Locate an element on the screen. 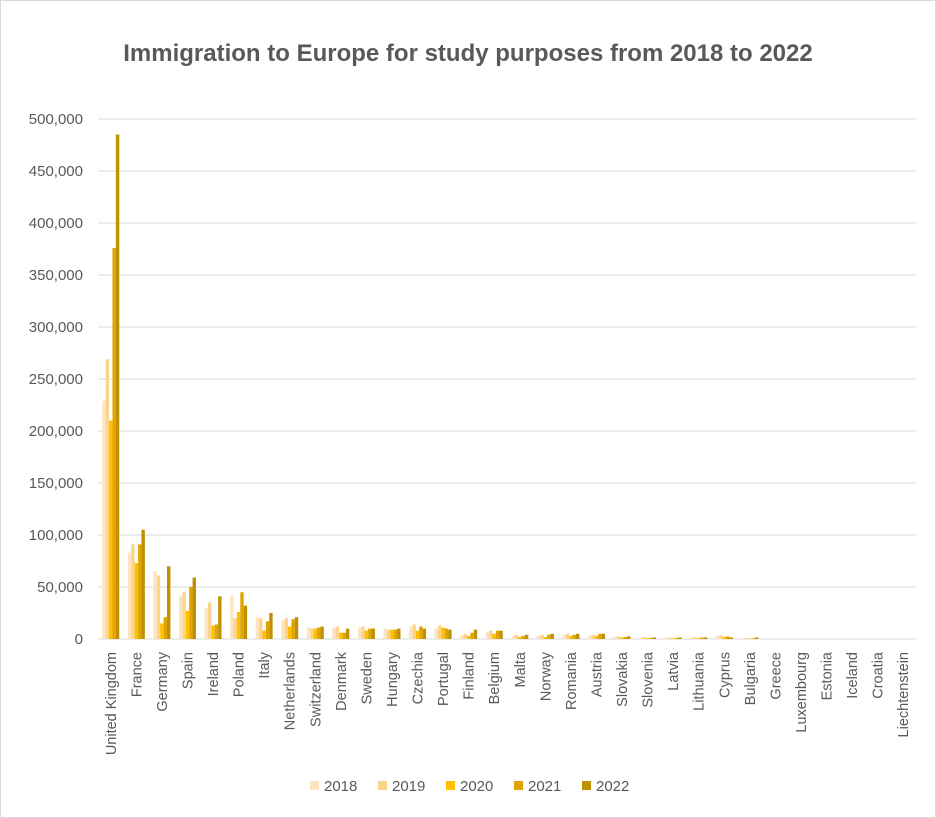 The image size is (936, 818). y-tick-label: 250,000 is located at coordinates (56, 379).